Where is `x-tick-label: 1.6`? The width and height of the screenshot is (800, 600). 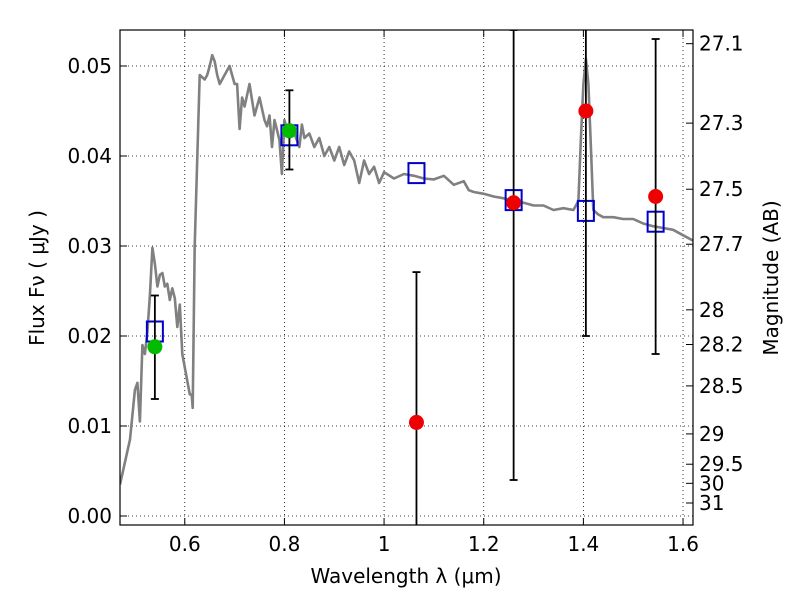 x-tick-label: 1.6 is located at coordinates (683, 544).